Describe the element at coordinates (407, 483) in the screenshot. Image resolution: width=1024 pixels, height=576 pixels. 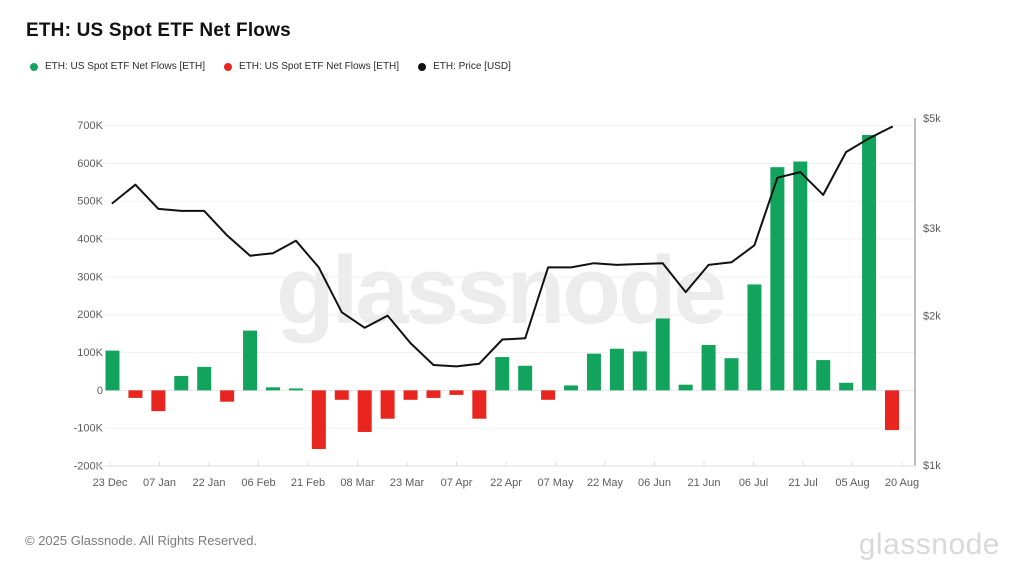
I see `svg-text: 23 Mar` at that location.